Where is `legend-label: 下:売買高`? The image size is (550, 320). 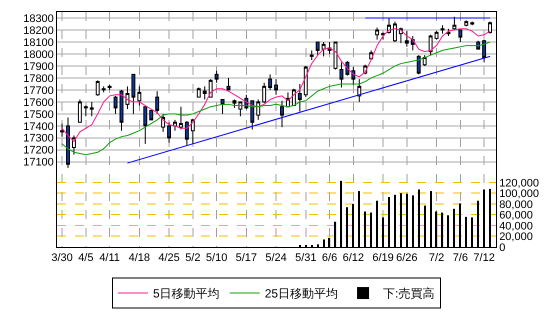 legend-label: 下:売買高 is located at coordinates (408, 293).